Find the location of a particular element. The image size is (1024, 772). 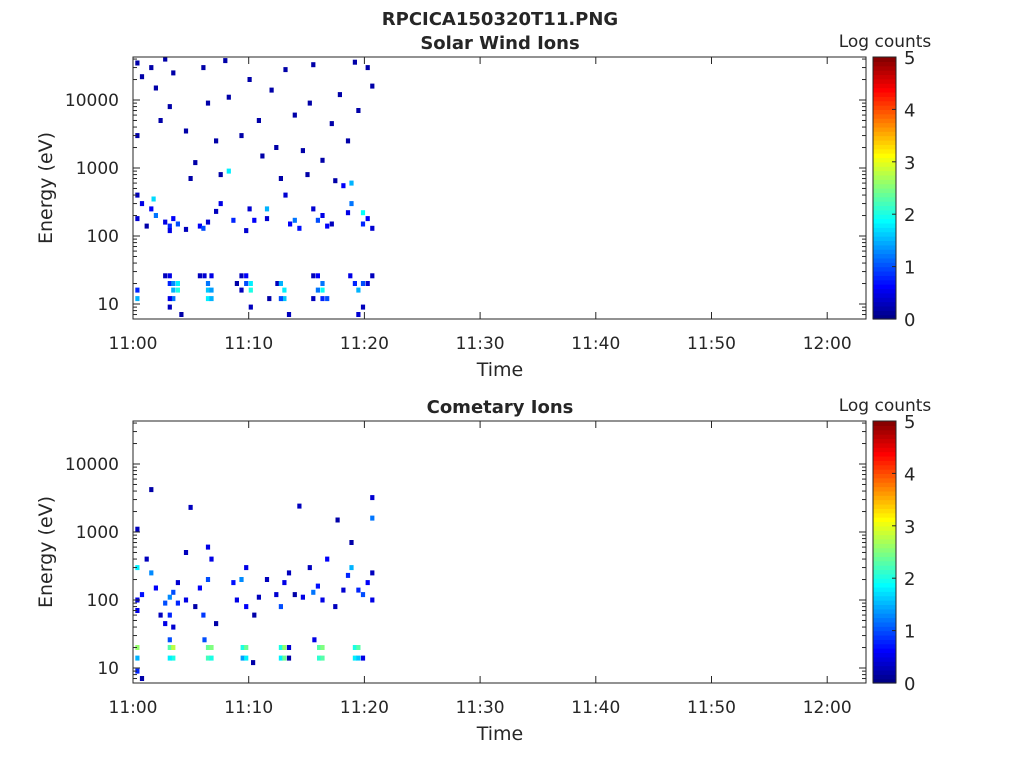

x-tick-label: 11:00 is located at coordinates (133, 708).